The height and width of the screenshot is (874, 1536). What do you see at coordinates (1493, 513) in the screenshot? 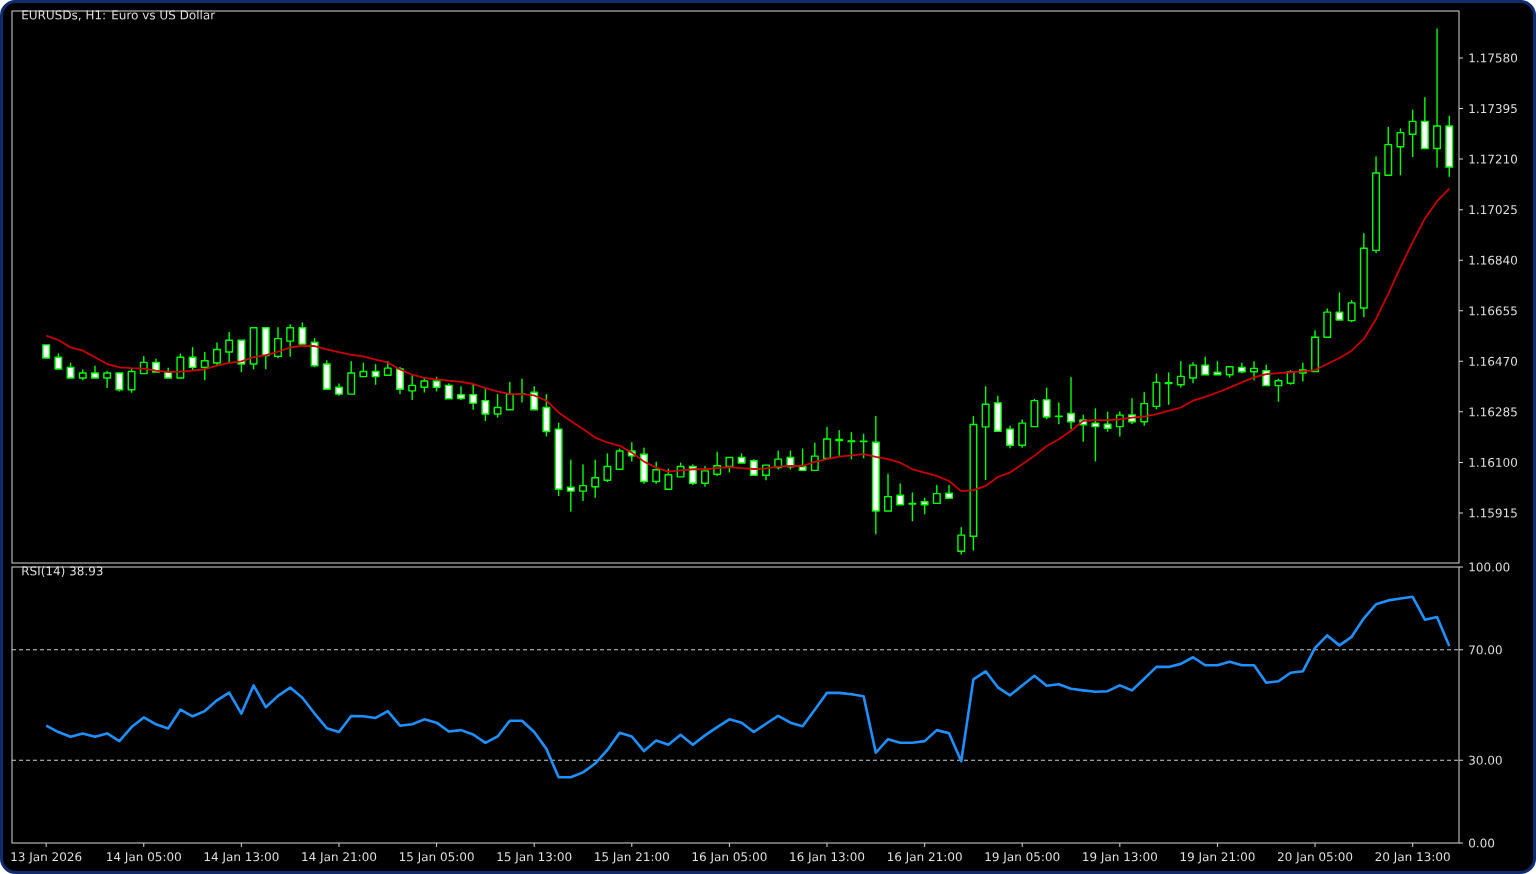
I see `y-tick-label: 1.15915` at bounding box center [1493, 513].